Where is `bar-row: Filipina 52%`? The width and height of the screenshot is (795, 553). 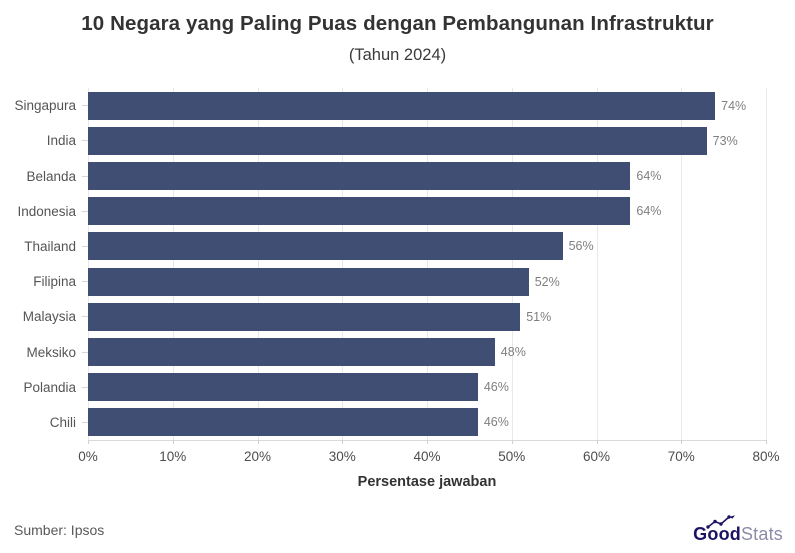 bar-row: Filipina 52% is located at coordinates (399, 281).